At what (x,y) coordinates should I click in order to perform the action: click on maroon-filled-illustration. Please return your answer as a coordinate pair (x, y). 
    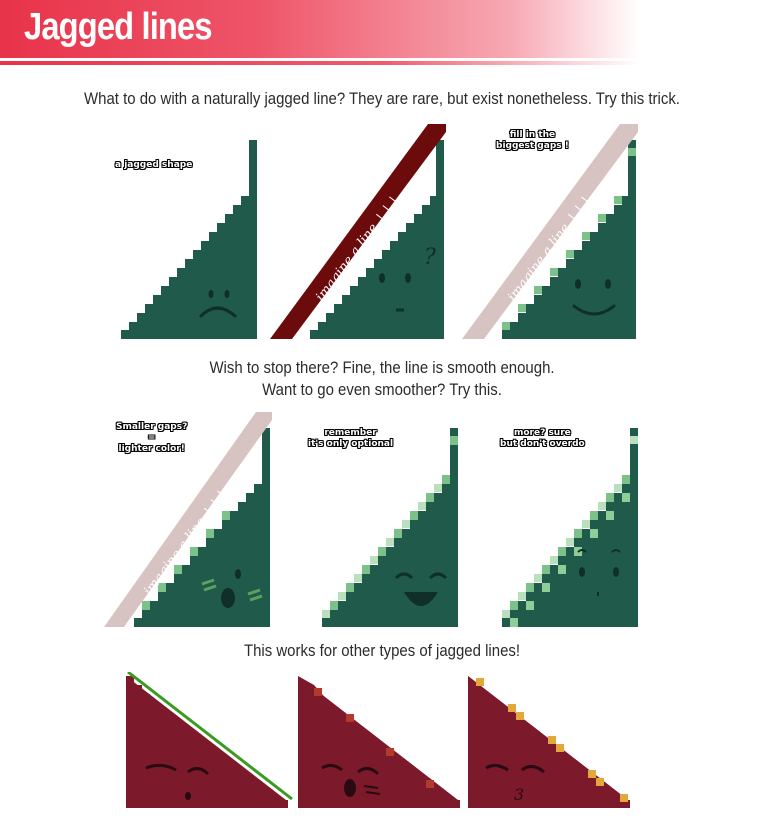
    Looking at the image, I should click on (379, 742).